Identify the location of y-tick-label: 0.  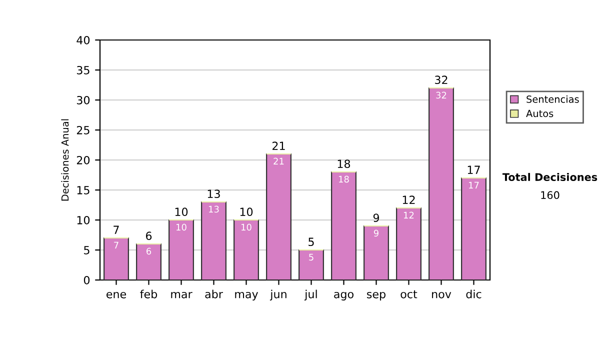
(87, 280).